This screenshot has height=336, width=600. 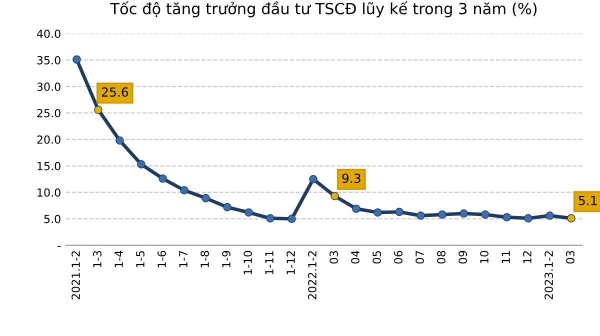 What do you see at coordinates (49, 192) in the screenshot?
I see `y-tick-label: 10.0` at bounding box center [49, 192].